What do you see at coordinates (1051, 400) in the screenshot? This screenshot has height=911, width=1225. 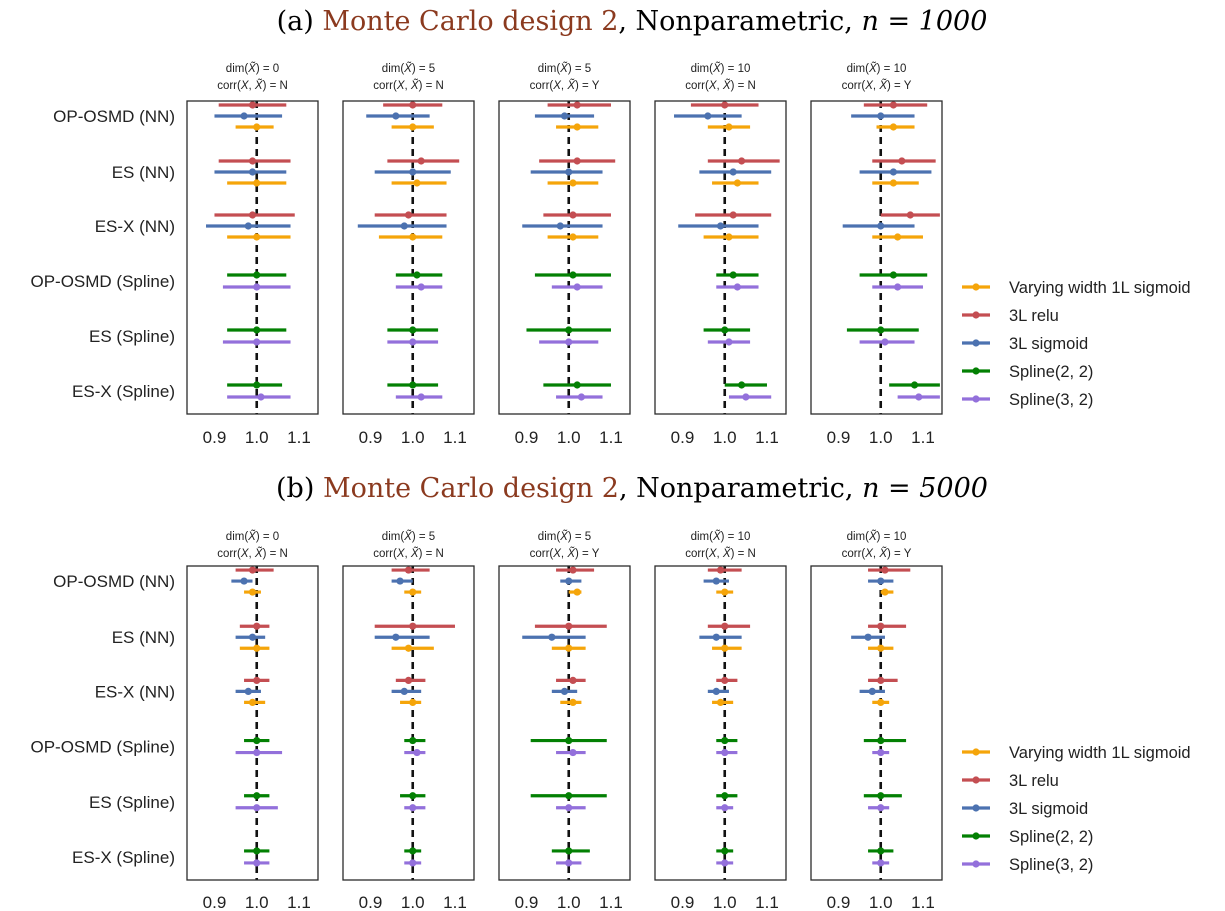 I see `legend-label: Spline(3, 2)` at bounding box center [1051, 400].